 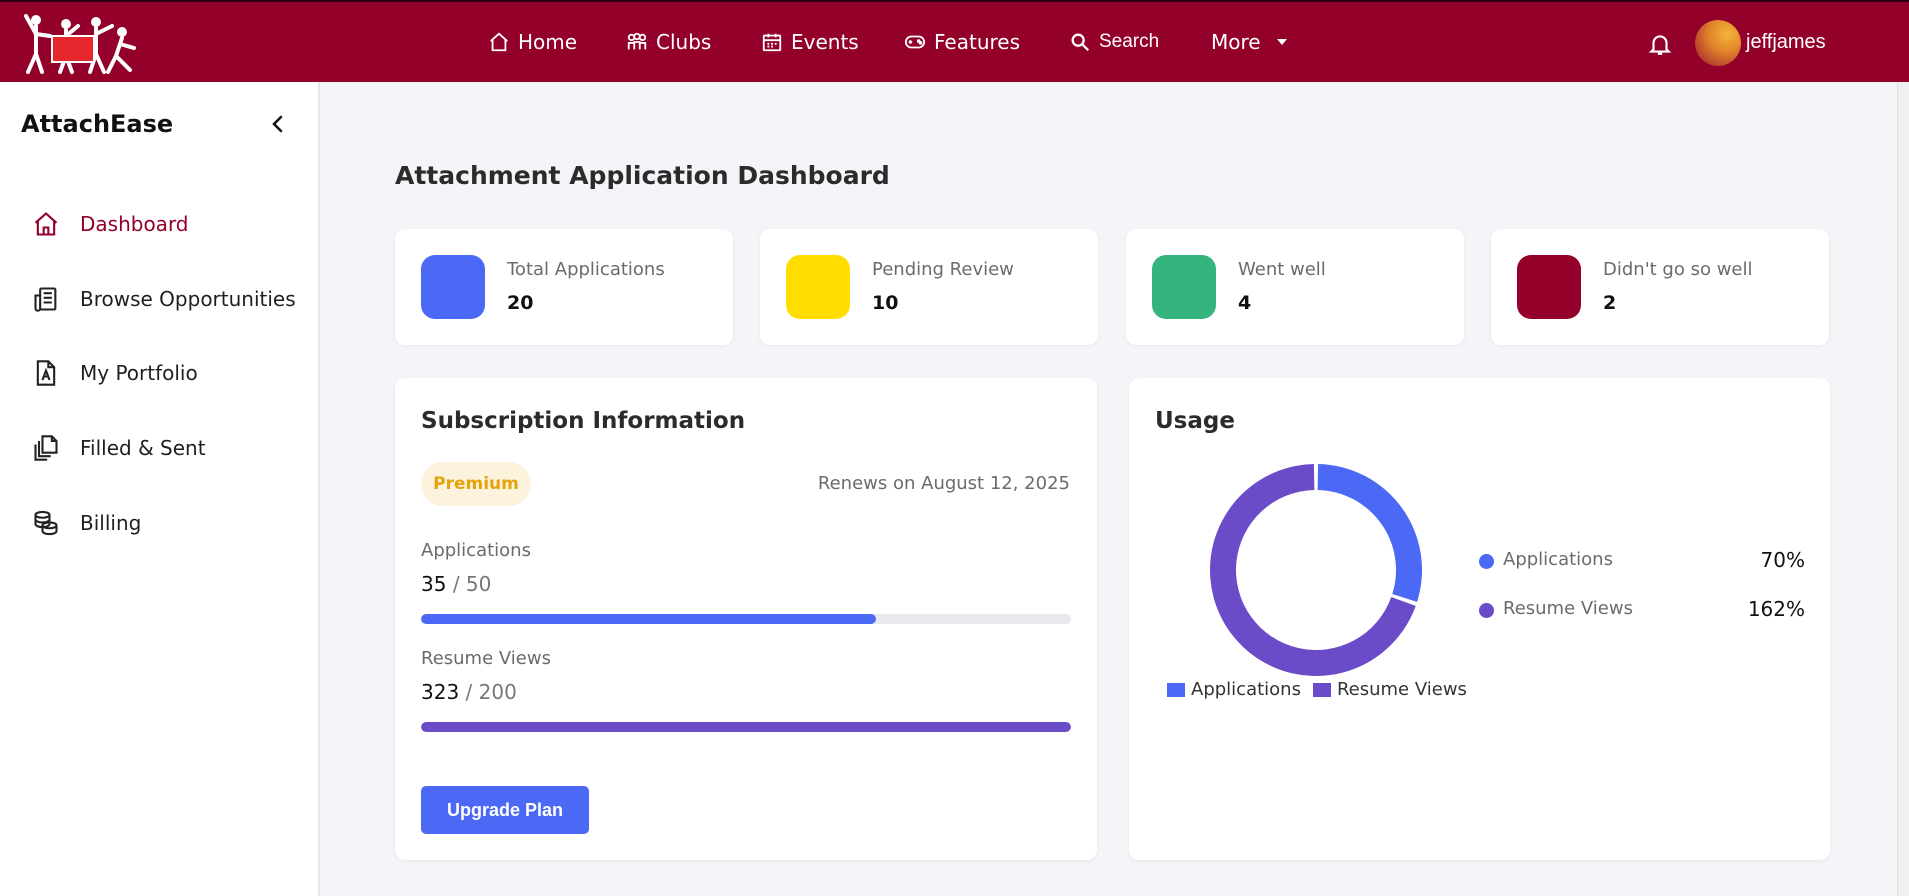 What do you see at coordinates (1558, 559) in the screenshot?
I see `usage-row-label: Applications` at bounding box center [1558, 559].